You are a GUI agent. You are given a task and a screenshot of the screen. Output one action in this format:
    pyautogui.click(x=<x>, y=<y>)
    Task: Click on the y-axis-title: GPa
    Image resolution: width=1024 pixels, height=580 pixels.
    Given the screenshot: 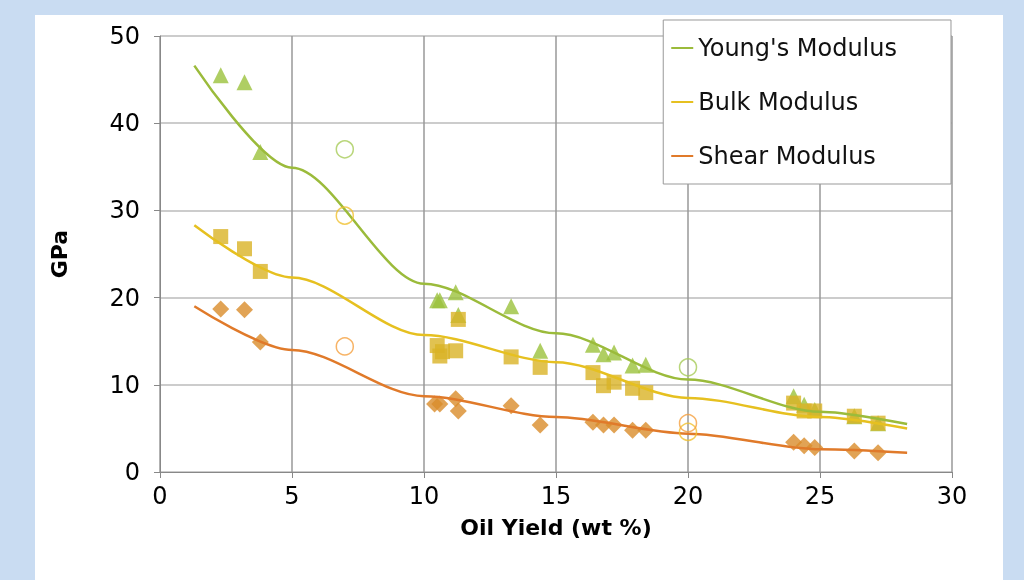 What is the action you would take?
    pyautogui.click(x=59, y=254)
    